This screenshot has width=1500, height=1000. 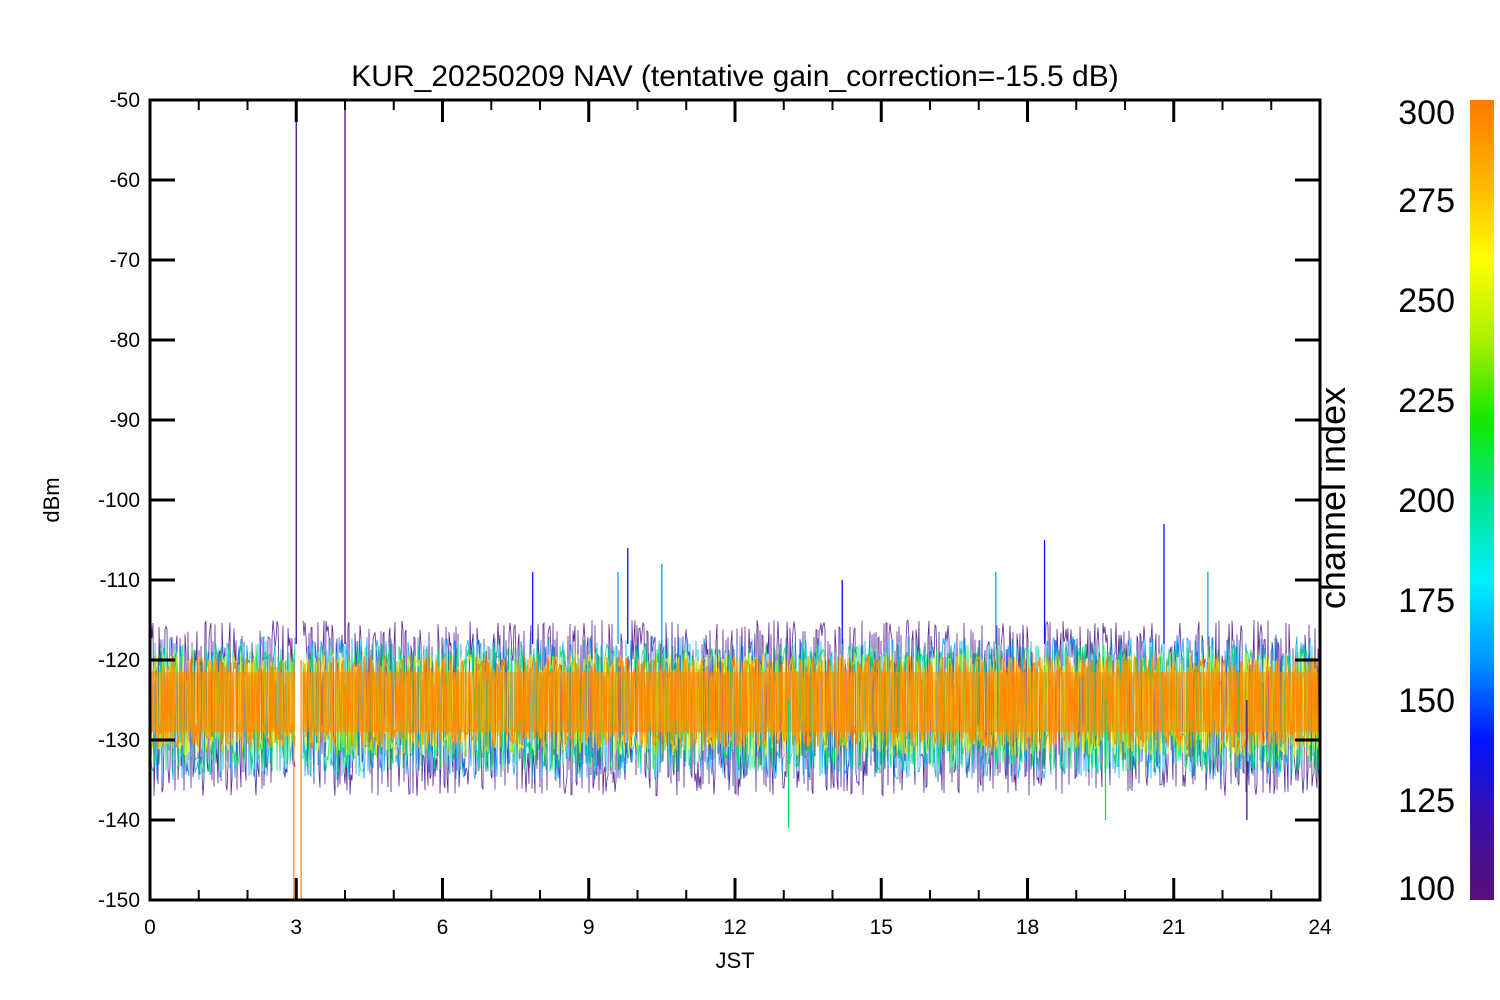 What do you see at coordinates (589, 927) in the screenshot?
I see `x-tick-label: 9` at bounding box center [589, 927].